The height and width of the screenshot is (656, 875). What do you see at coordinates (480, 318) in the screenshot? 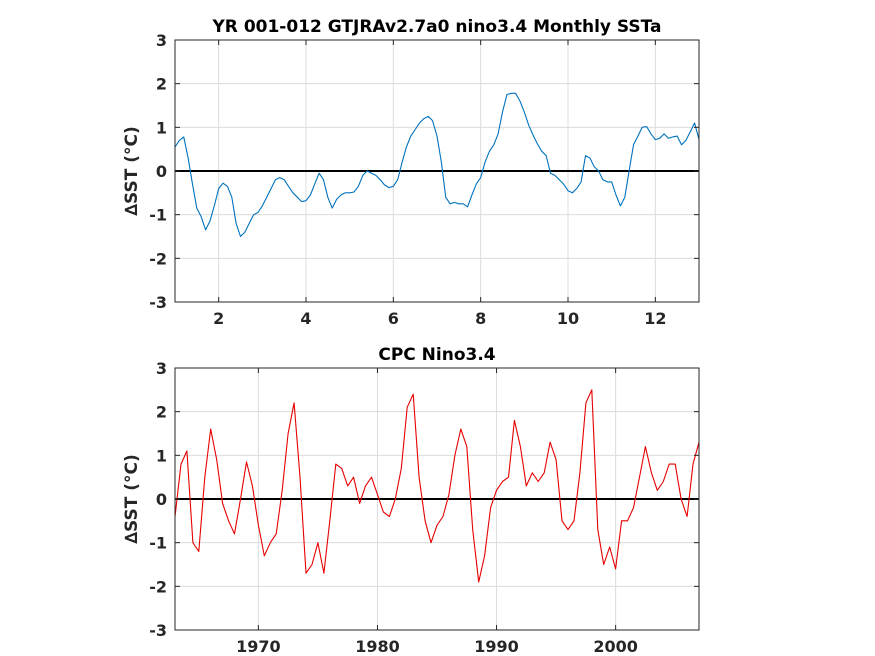
I see `x-tick-label: 8` at bounding box center [480, 318].